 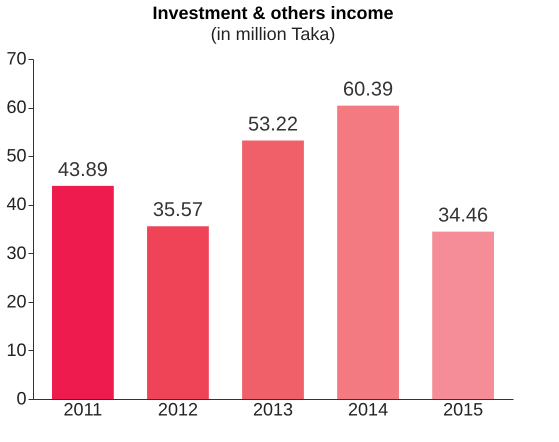 What do you see at coordinates (16, 301) in the screenshot?
I see `y-tick-label: 20` at bounding box center [16, 301].